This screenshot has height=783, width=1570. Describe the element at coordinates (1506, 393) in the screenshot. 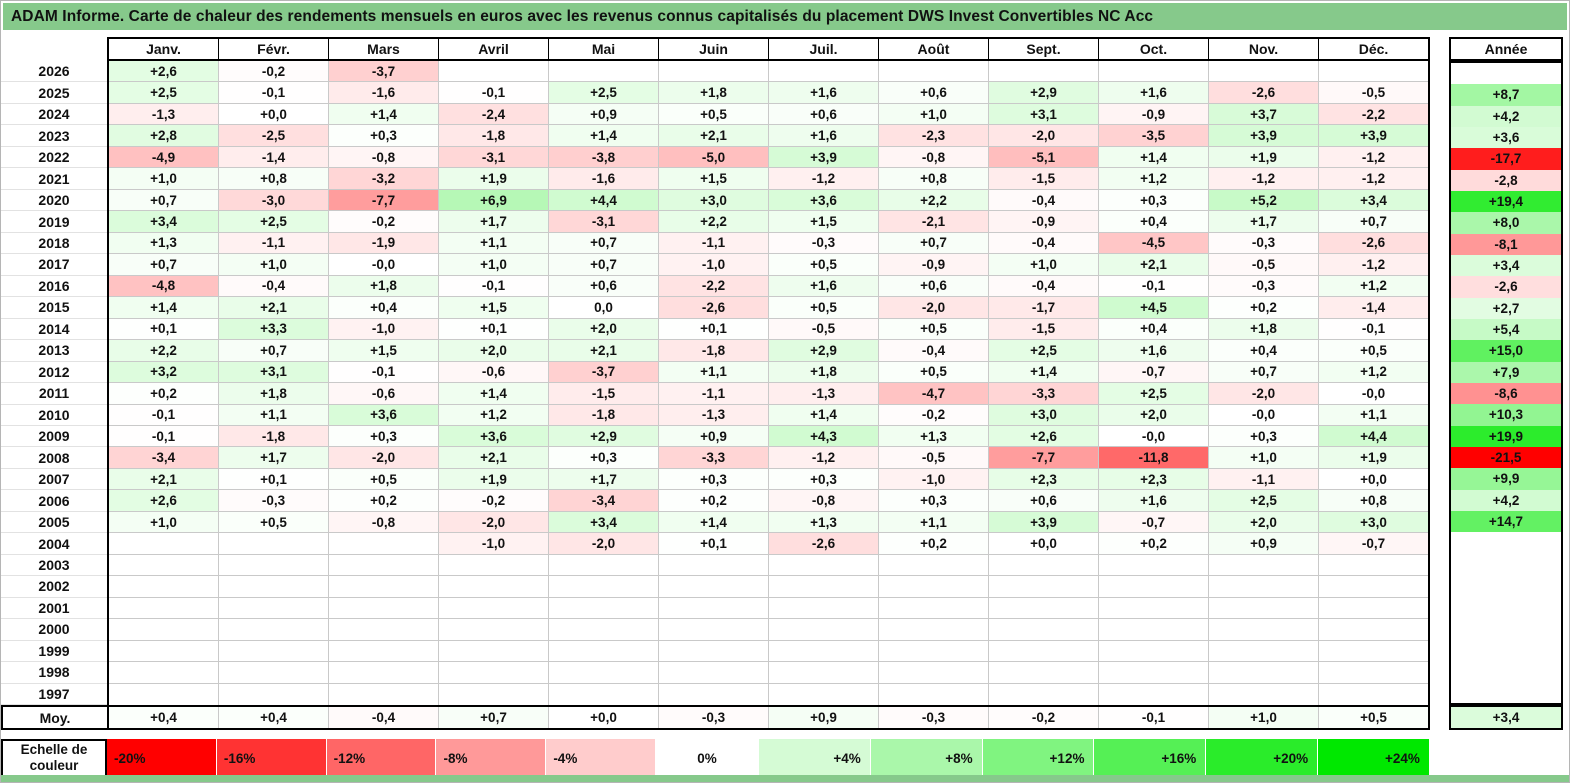

I see `annual-return-cell: -8,6` at that location.